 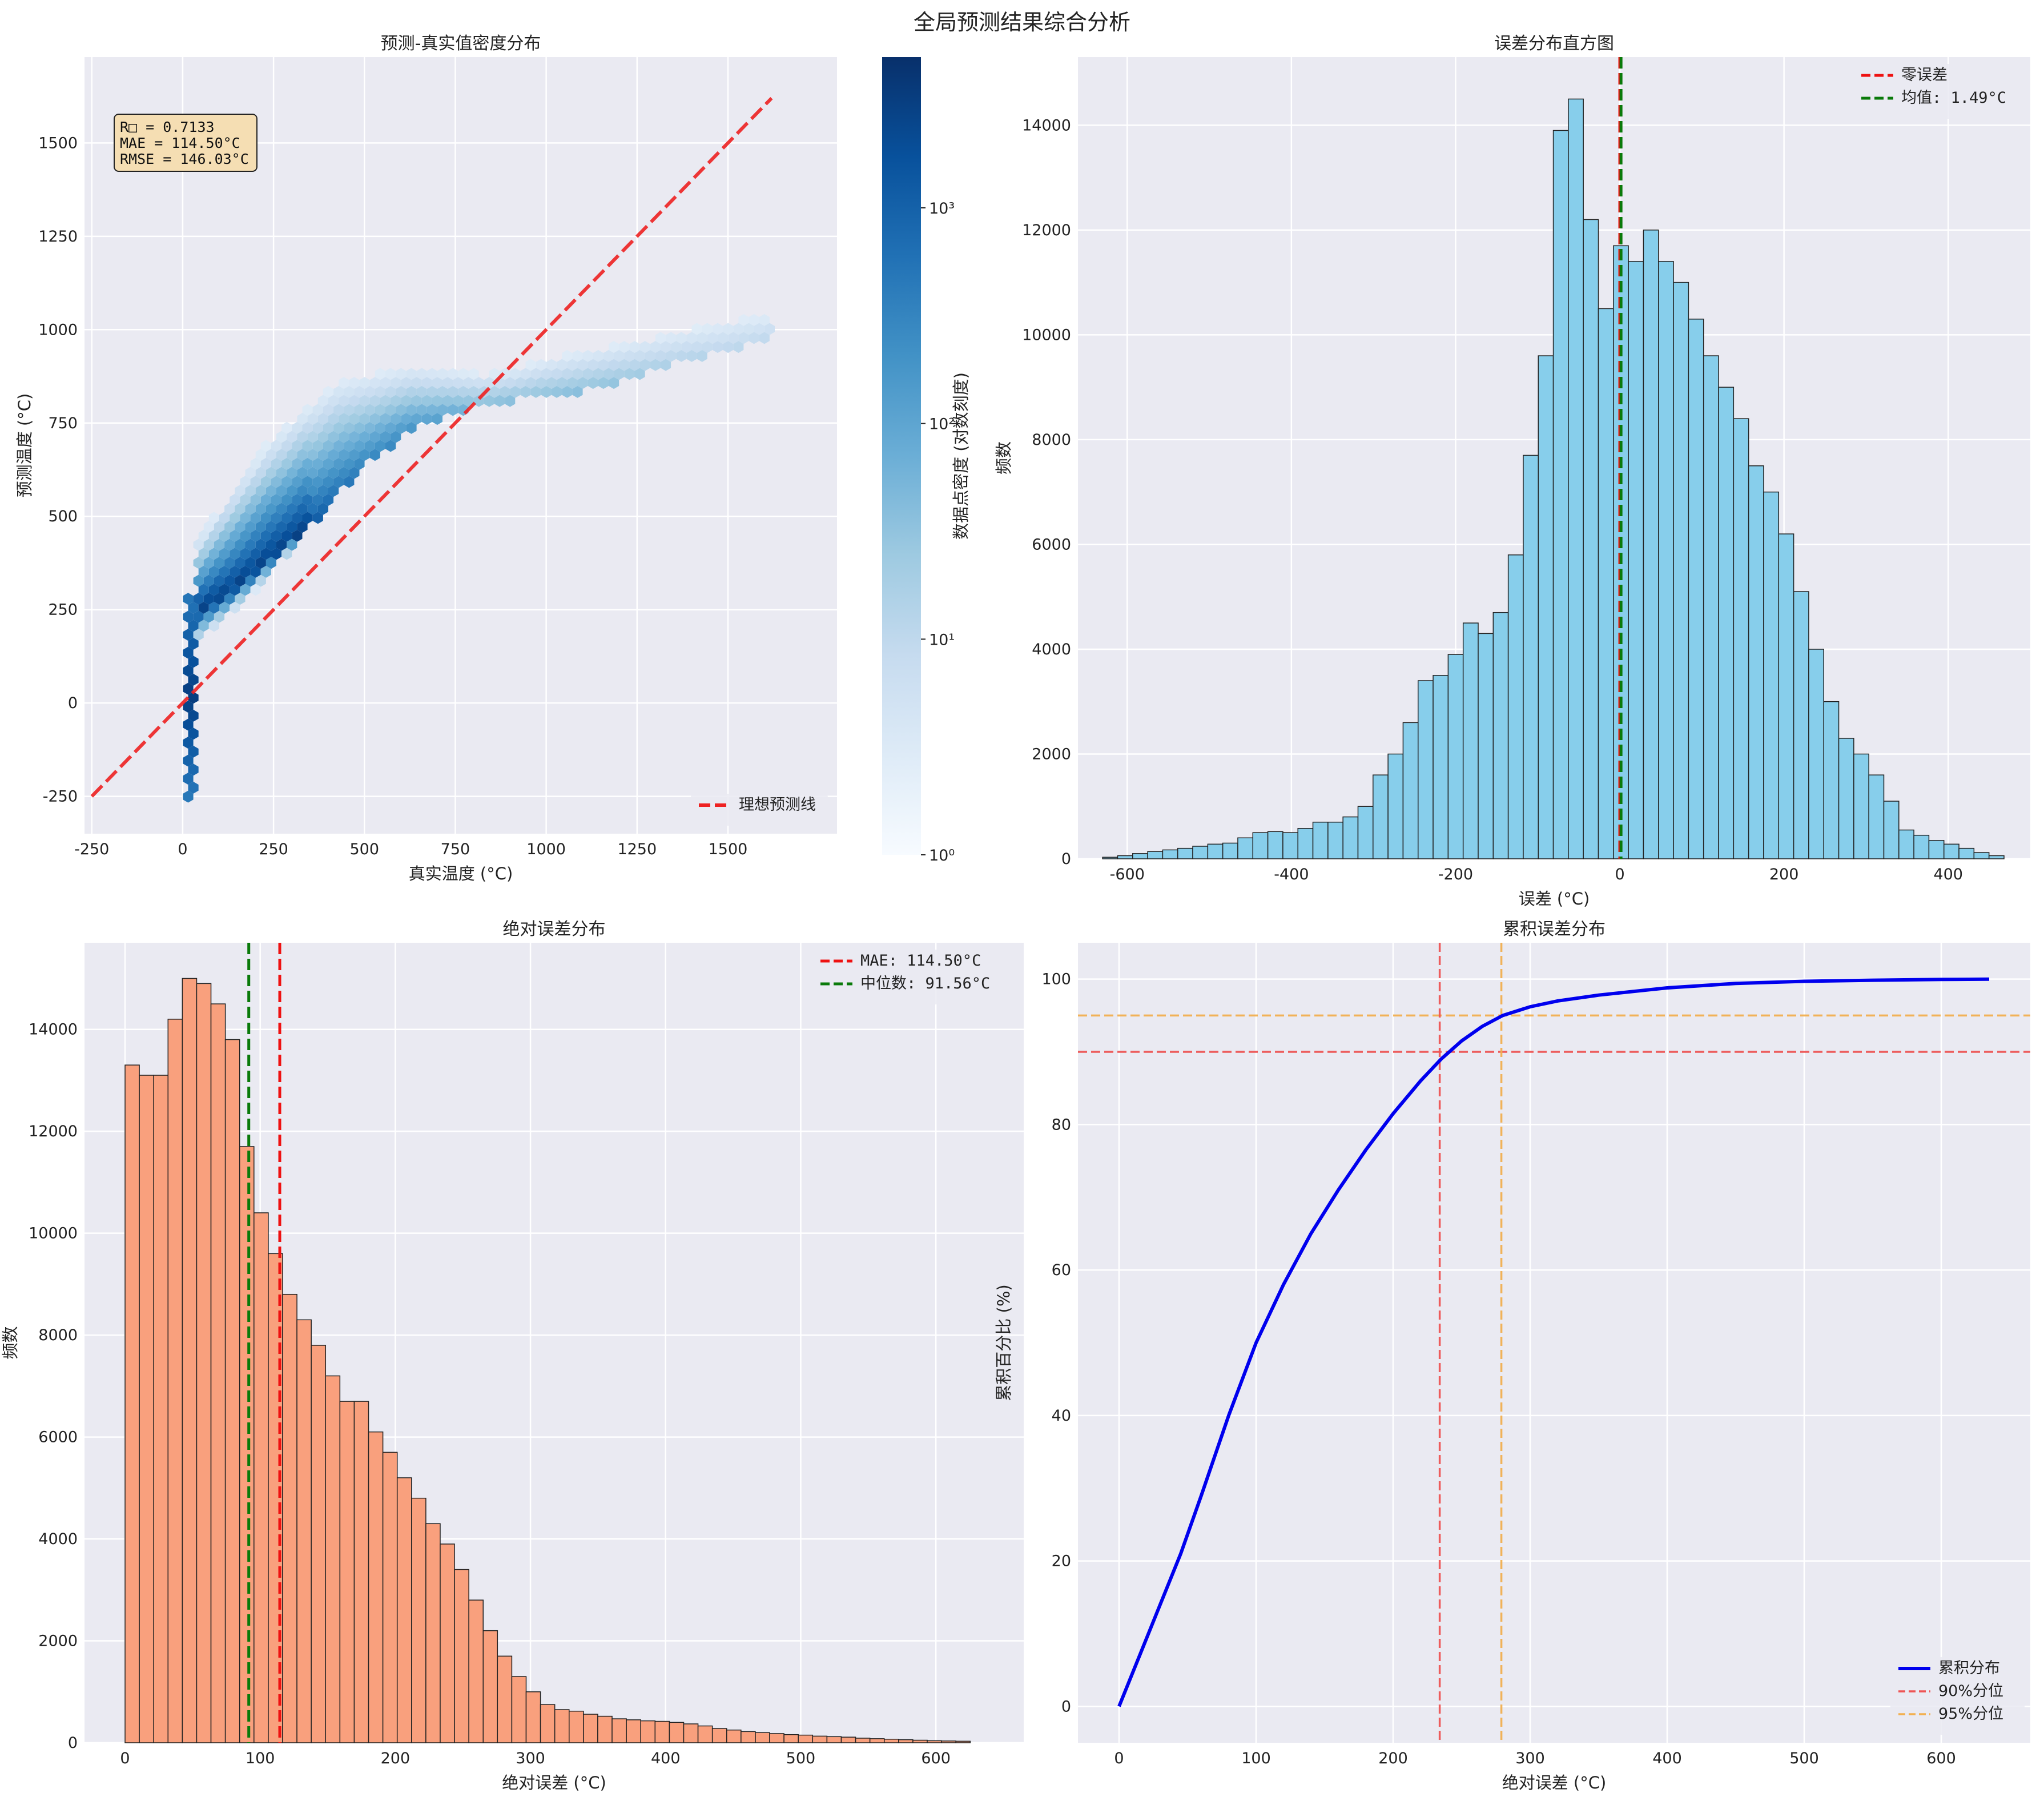 I want to click on y-tick-label: 0, so click(x=1066, y=859).